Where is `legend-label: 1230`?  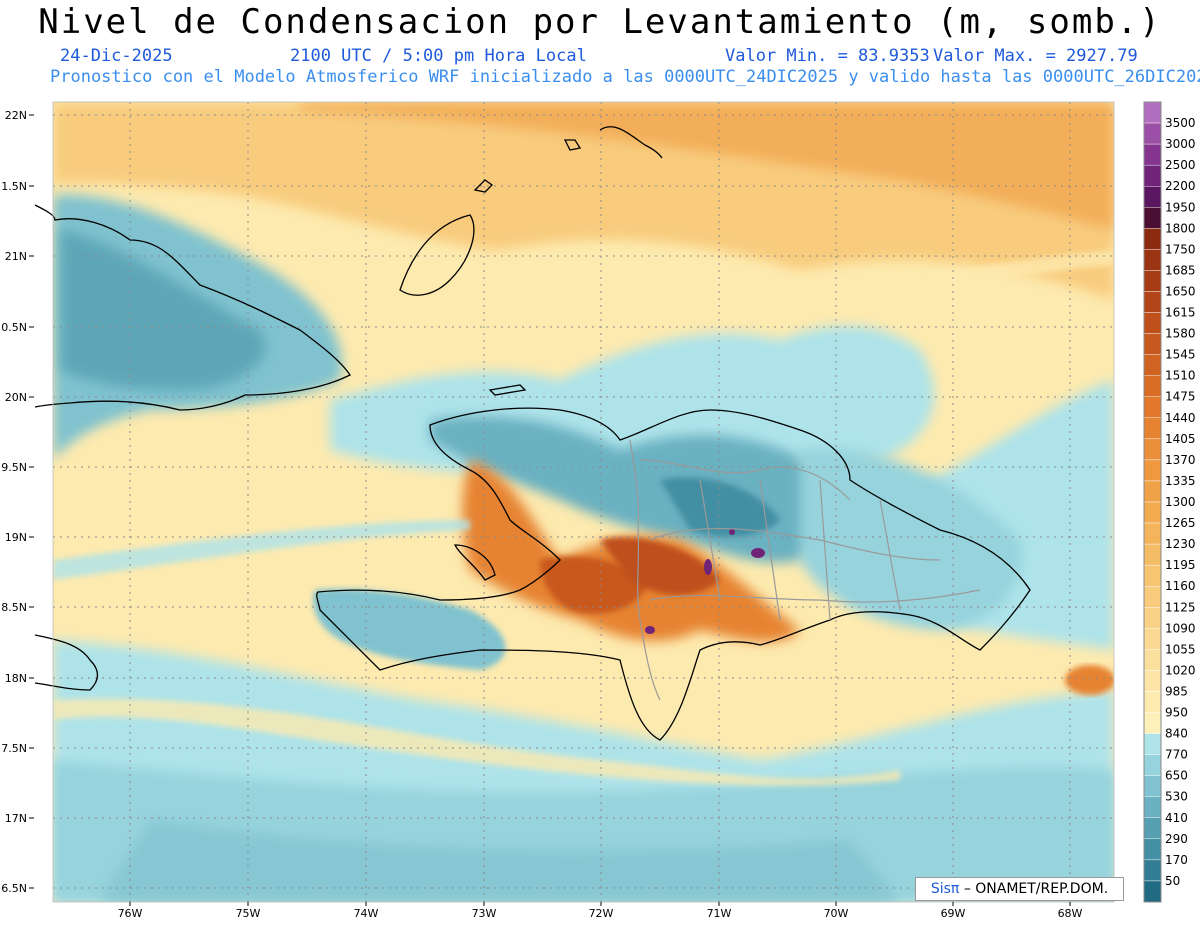 legend-label: 1230 is located at coordinates (1180, 544).